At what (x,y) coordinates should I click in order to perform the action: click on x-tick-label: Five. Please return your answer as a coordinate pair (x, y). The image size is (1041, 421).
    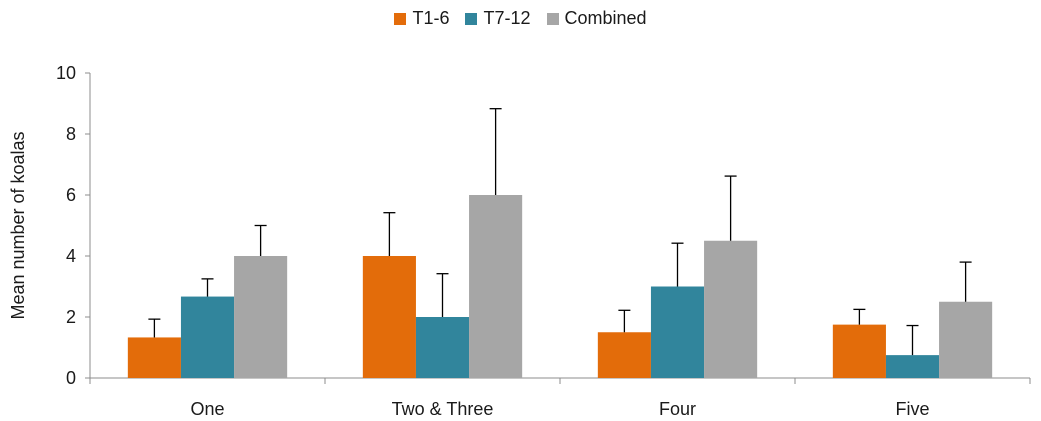
    Looking at the image, I should click on (912, 409).